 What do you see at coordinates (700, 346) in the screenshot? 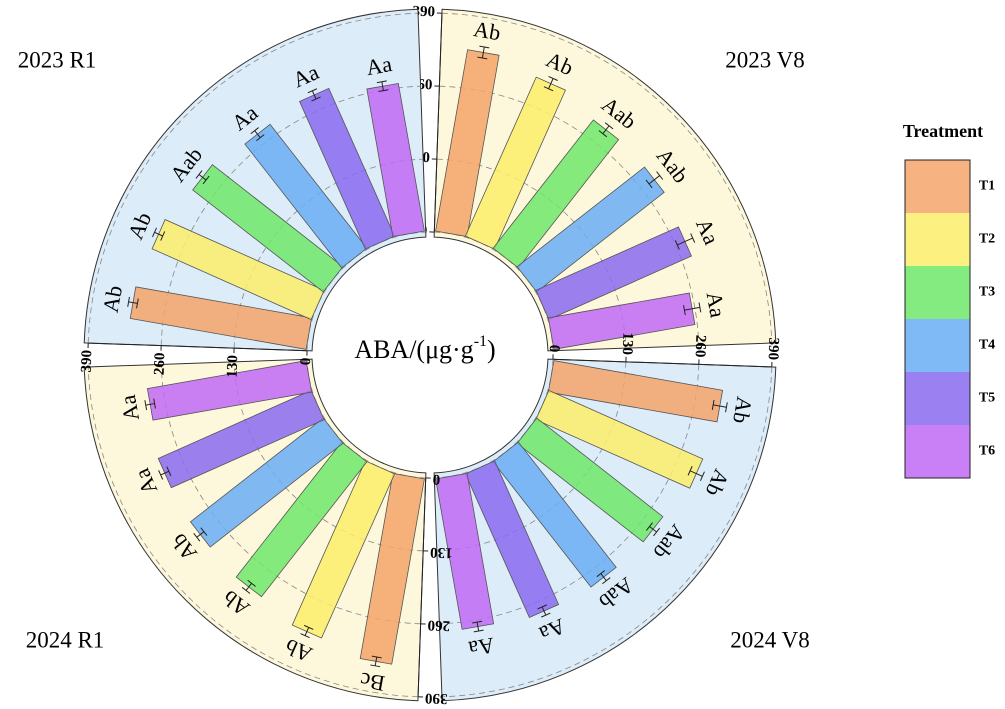
I see `axis-tick-label: 260` at bounding box center [700, 346].